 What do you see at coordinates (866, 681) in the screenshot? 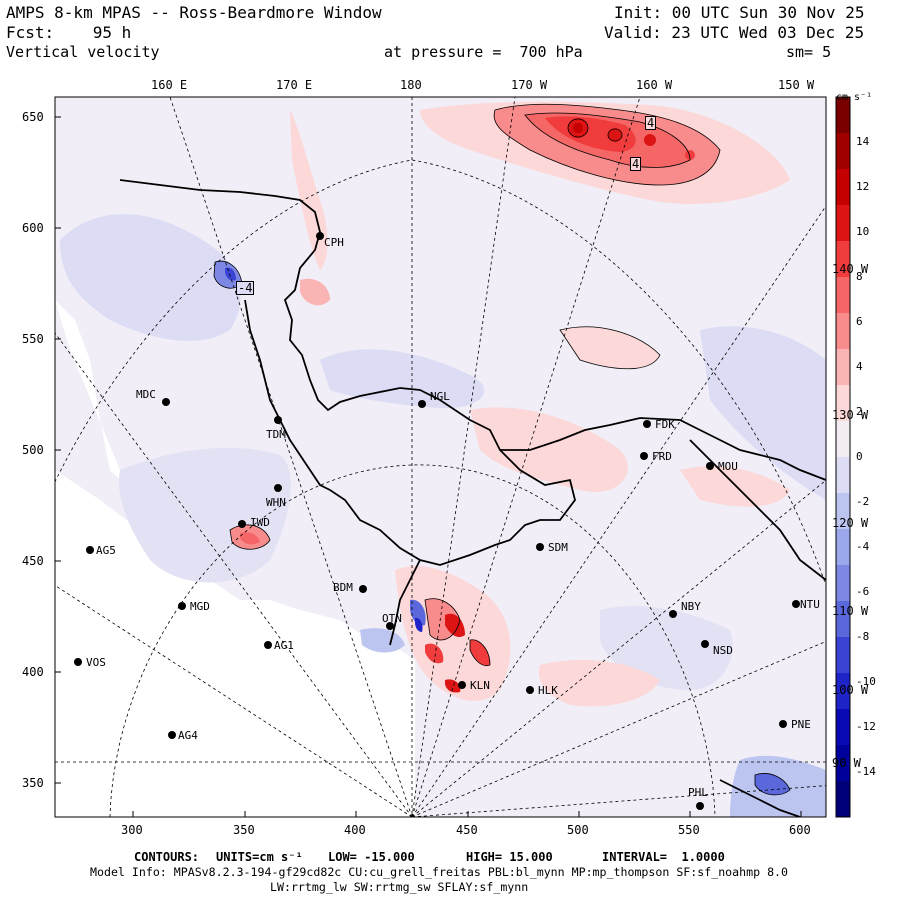
I see `colorbar-label: -10` at bounding box center [866, 681].